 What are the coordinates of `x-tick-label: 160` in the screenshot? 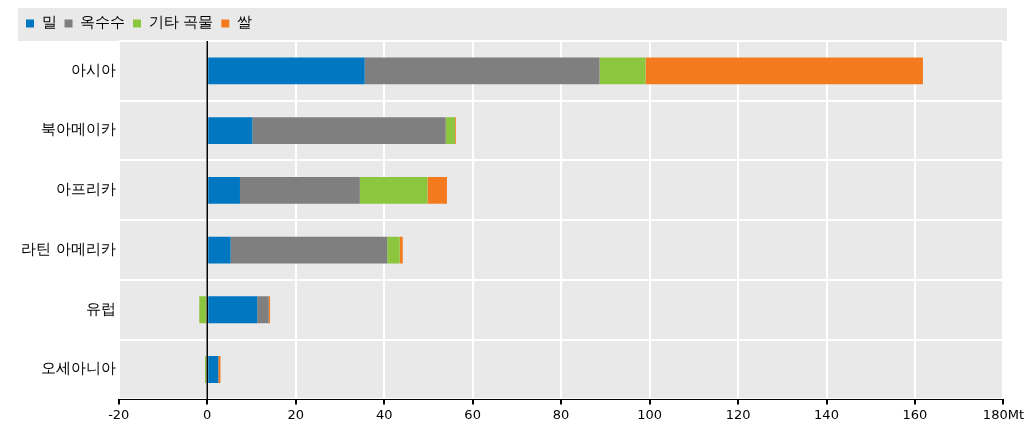 It's located at (915, 414).